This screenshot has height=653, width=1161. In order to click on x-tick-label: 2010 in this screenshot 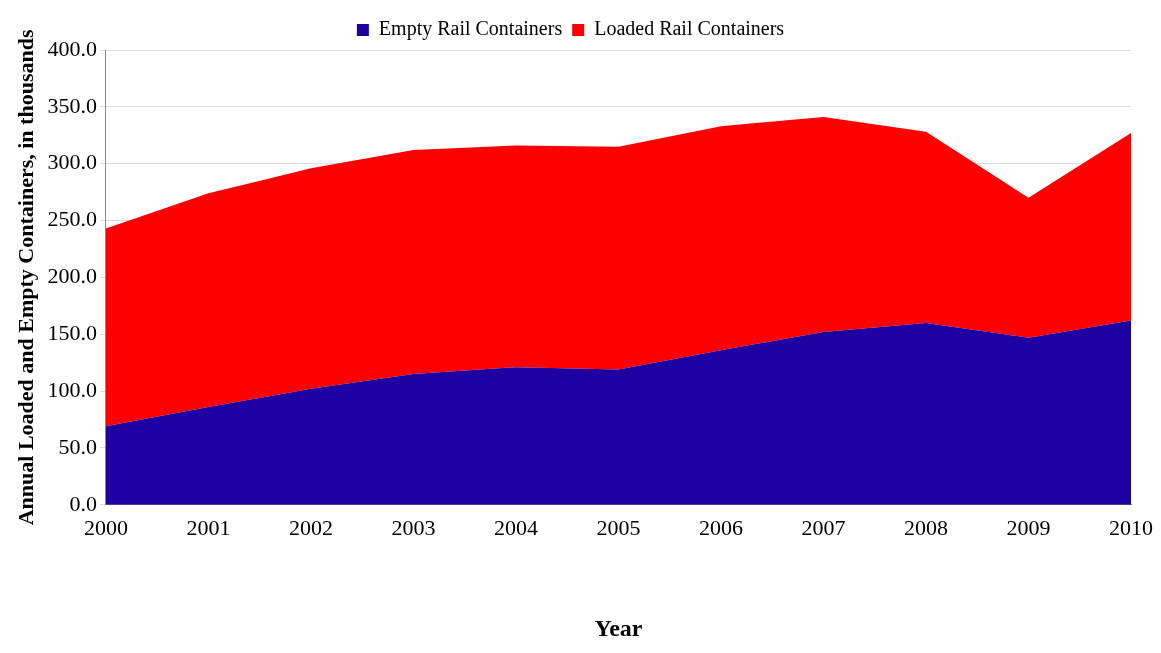, I will do `click(1131, 527)`.